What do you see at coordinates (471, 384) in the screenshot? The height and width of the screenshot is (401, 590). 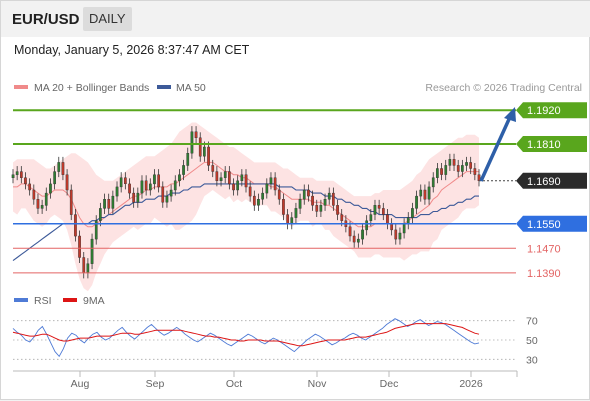 I see `x-tick-label: 2026` at bounding box center [471, 384].